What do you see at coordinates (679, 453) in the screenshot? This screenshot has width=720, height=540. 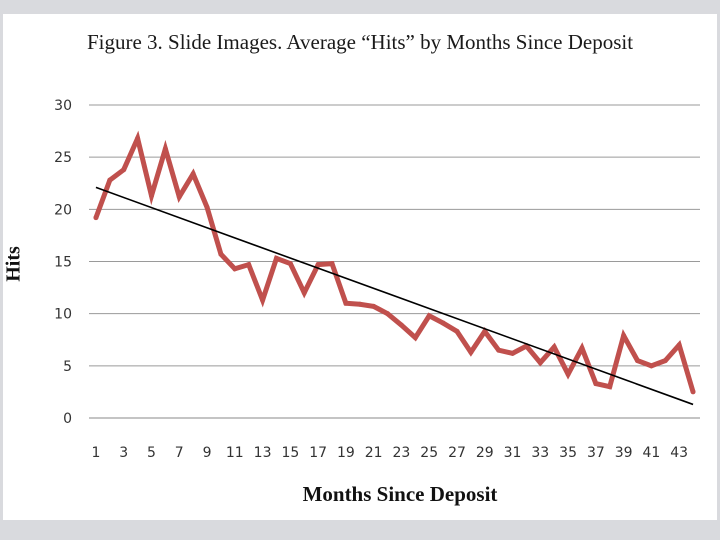 I see `x-tick-label: 43` at bounding box center [679, 453].